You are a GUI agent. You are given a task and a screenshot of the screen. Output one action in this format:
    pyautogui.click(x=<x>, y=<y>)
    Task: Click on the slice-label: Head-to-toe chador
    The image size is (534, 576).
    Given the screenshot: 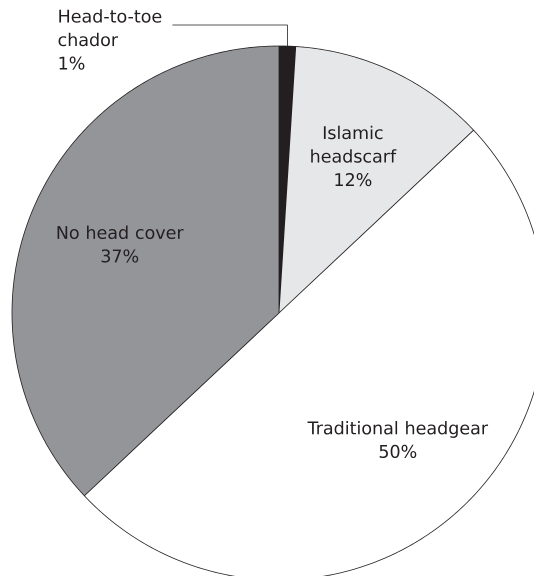 What is the action you would take?
    pyautogui.click(x=110, y=27)
    